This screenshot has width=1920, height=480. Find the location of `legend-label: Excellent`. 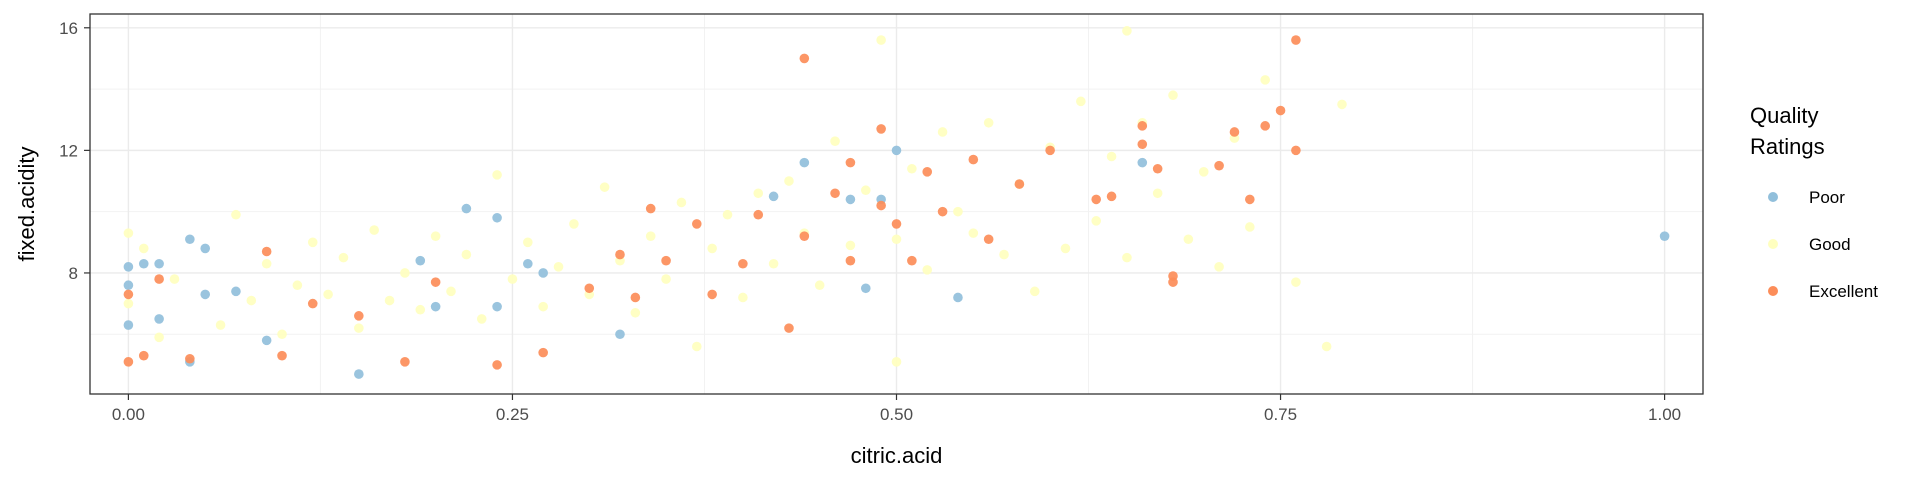

legend-label: Excellent is located at coordinates (1843, 291).